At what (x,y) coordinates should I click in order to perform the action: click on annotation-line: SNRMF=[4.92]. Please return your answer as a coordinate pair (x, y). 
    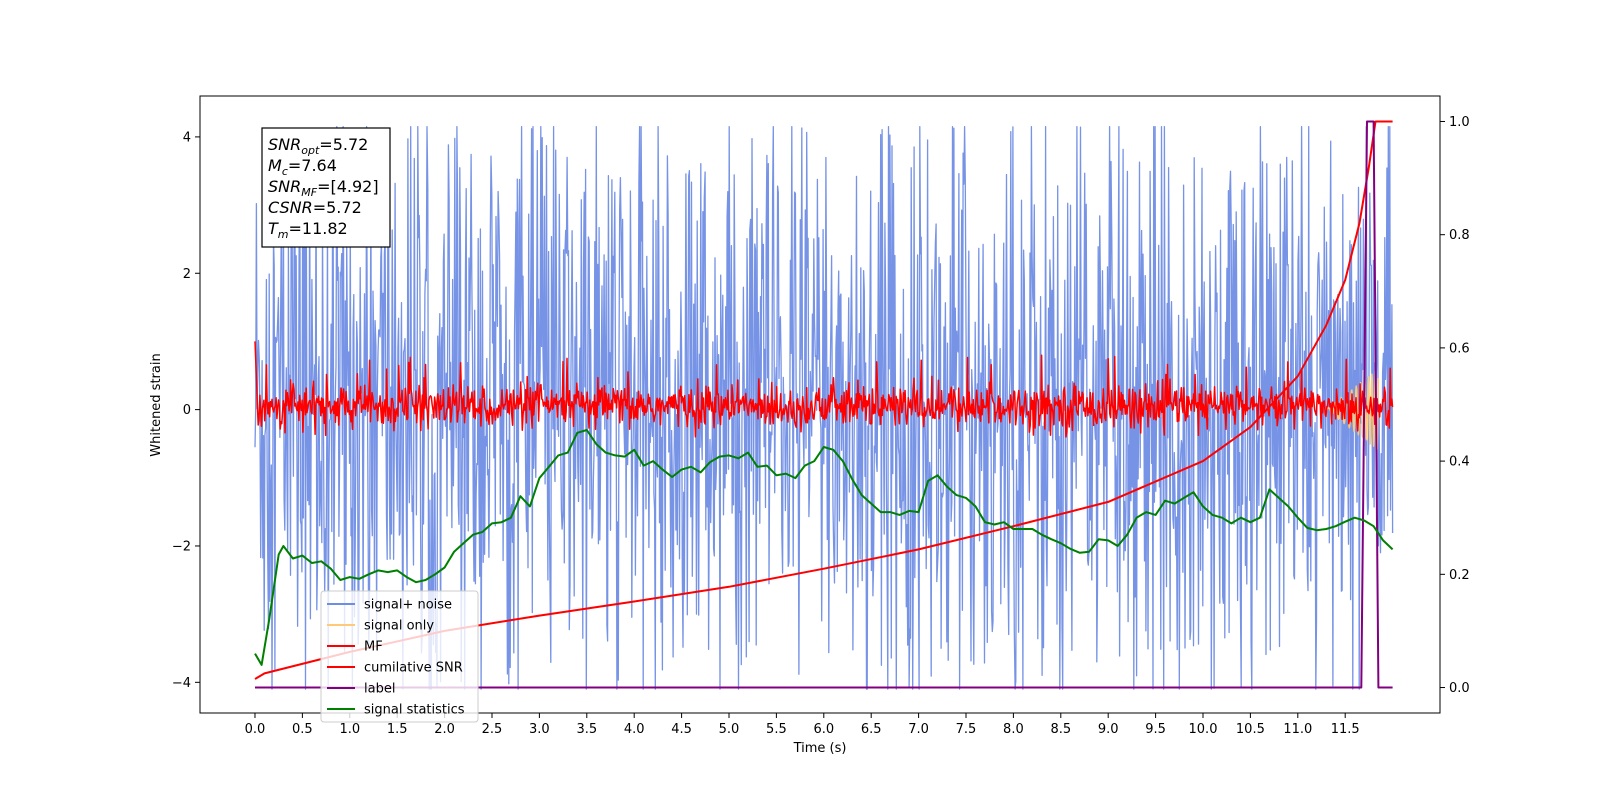
    Looking at the image, I should click on (323, 188).